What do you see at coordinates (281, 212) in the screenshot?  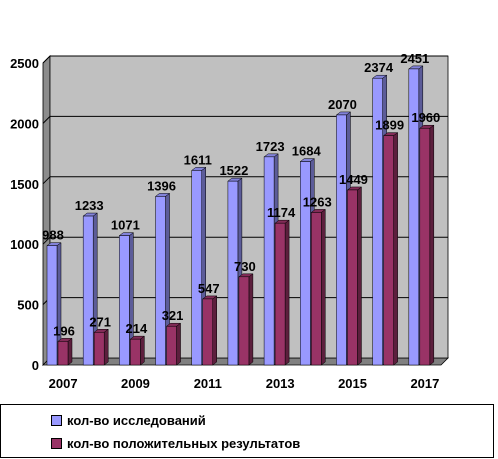 I see `data-label: 1174` at bounding box center [281, 212].